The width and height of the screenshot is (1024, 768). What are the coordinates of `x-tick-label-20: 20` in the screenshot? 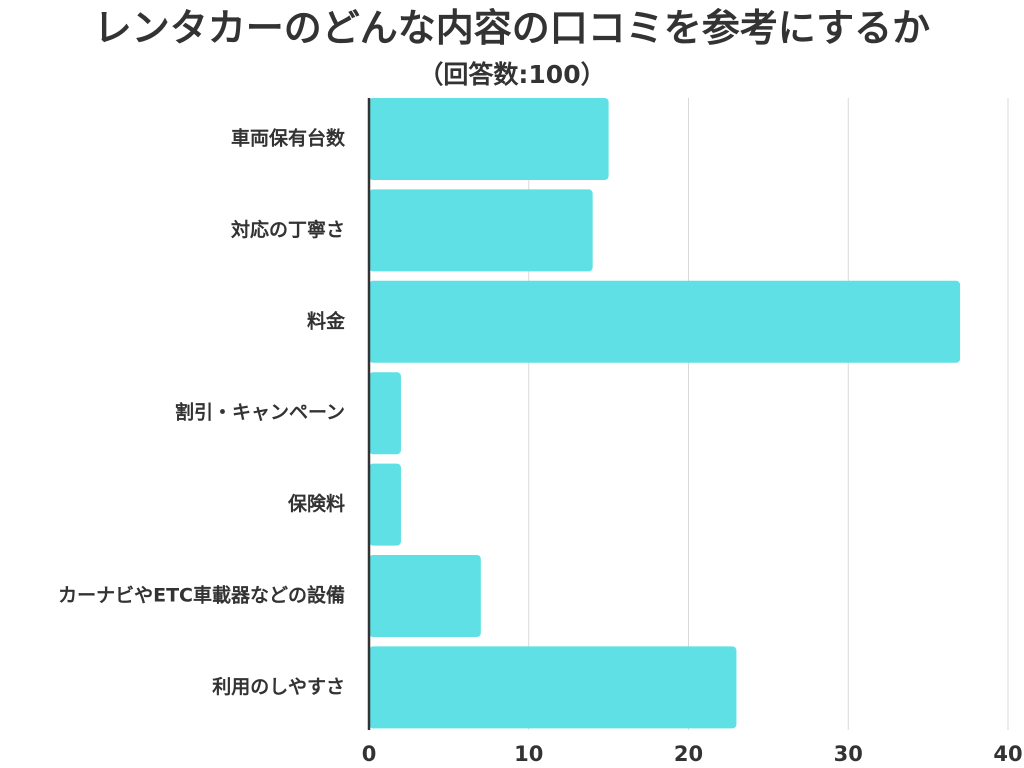 It's located at (688, 754).